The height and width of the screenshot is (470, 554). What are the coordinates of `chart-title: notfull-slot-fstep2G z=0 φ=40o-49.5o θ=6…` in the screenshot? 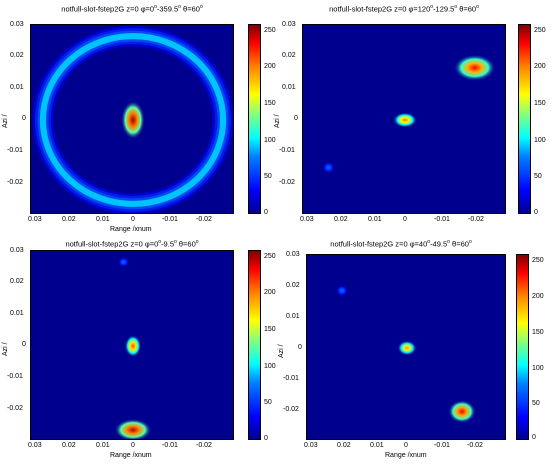 It's located at (401, 244).